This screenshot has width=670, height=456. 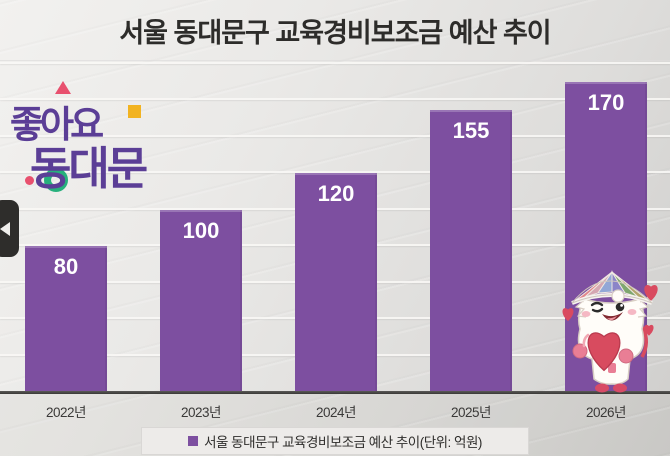 I want to click on bar-2024년: 120, so click(x=336, y=282).